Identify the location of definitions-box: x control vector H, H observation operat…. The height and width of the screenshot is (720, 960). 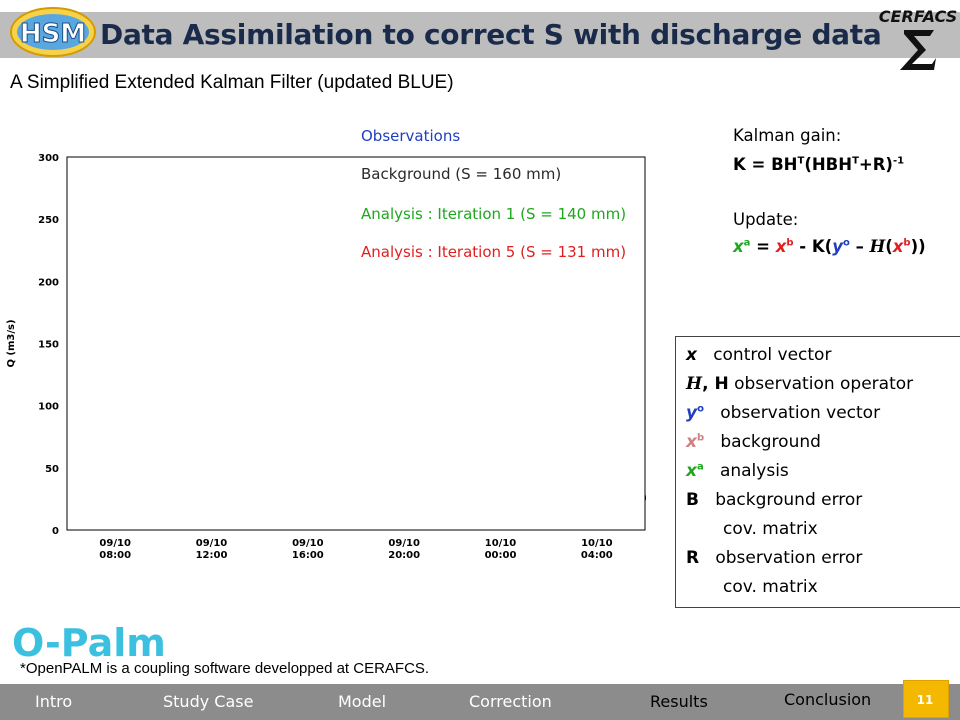
(817, 472).